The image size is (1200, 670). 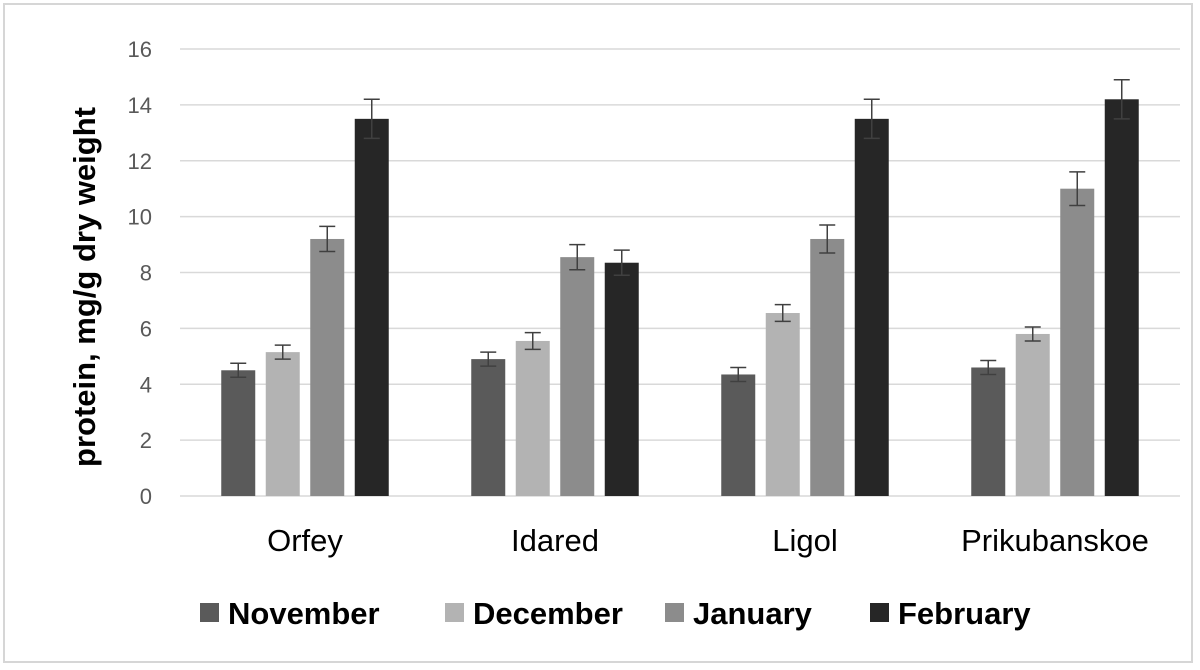 I want to click on legend: November December January February, so click(x=615, y=613).